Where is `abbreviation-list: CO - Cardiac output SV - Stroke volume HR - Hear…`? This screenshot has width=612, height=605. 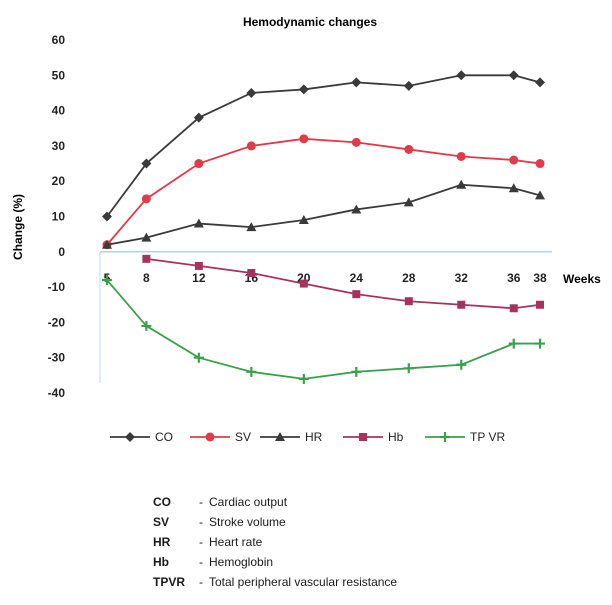
abbreviation-list: CO - Cardiac output SV - Stroke volume HR - Hear… is located at coordinates (275, 542).